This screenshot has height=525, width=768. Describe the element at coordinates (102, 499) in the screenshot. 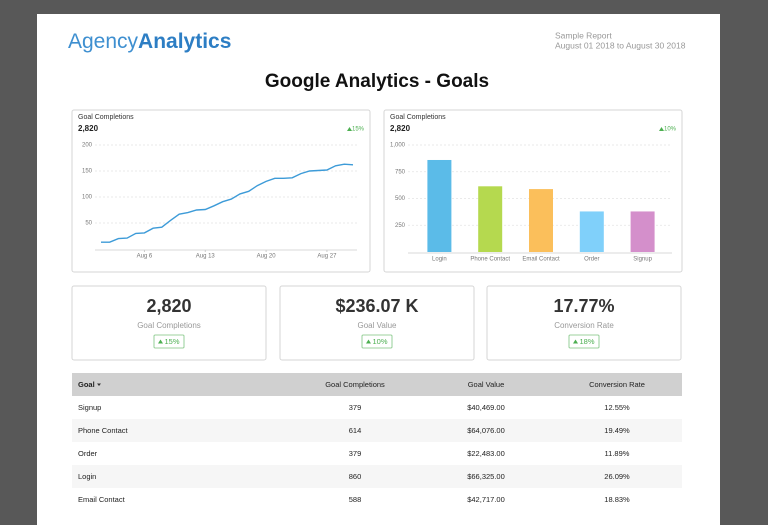

I see `table-cell: Email Contact` at that location.